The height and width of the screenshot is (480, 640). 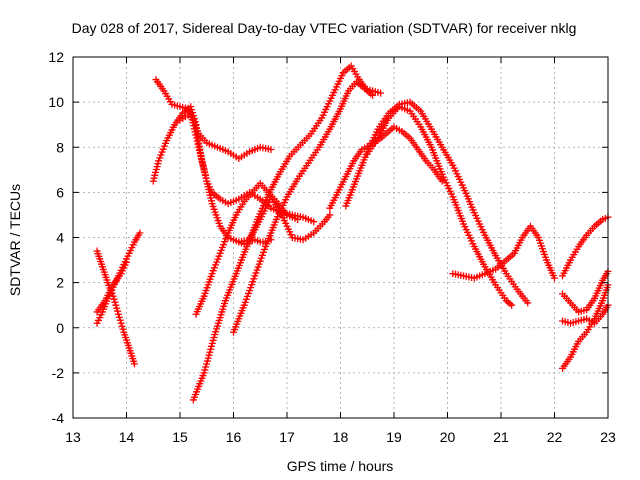 I want to click on y-tick-label: 10, so click(x=56, y=102).